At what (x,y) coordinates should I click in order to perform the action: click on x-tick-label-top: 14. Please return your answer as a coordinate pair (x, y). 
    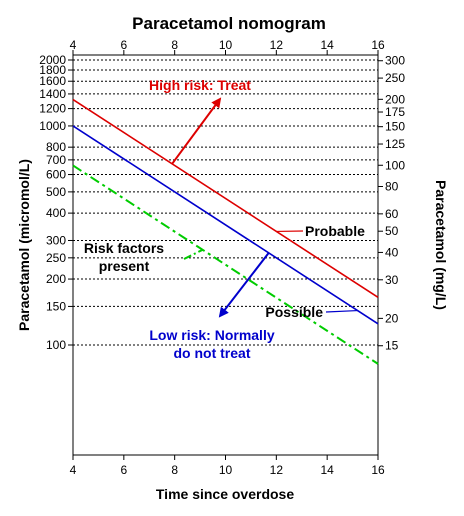
    Looking at the image, I should click on (327, 45).